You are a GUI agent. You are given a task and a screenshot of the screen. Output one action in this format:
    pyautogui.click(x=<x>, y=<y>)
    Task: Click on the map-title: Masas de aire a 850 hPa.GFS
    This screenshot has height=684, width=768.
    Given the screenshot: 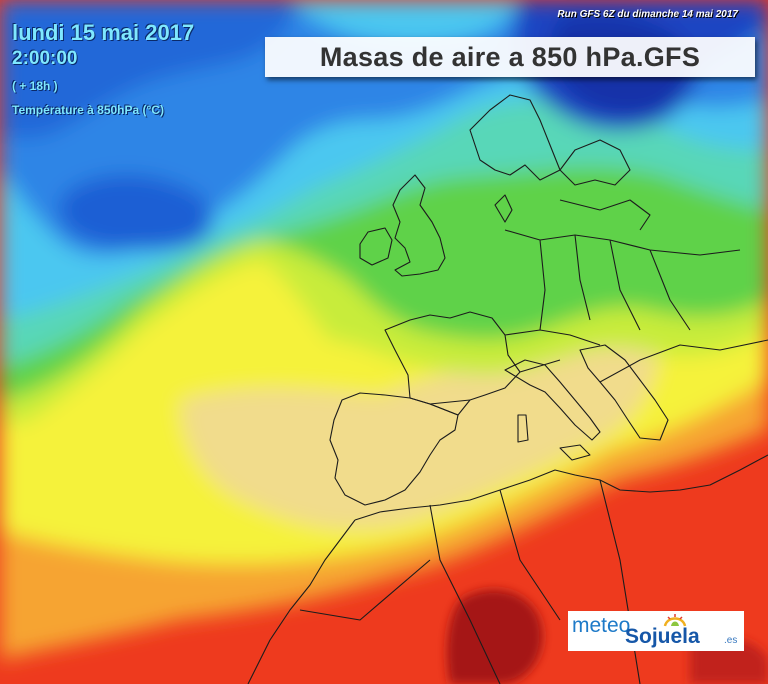 What is the action you would take?
    pyautogui.click(x=510, y=56)
    